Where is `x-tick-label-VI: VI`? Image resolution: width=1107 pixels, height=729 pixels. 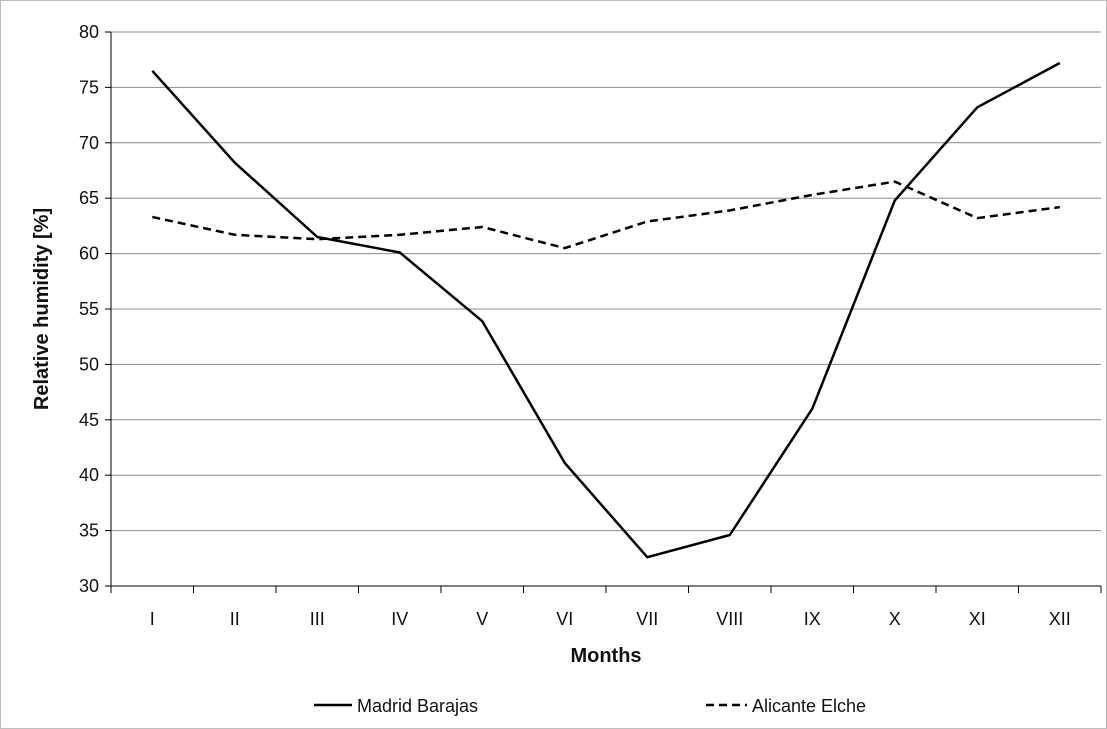
x-tick-label-VI: VI is located at coordinates (564, 619).